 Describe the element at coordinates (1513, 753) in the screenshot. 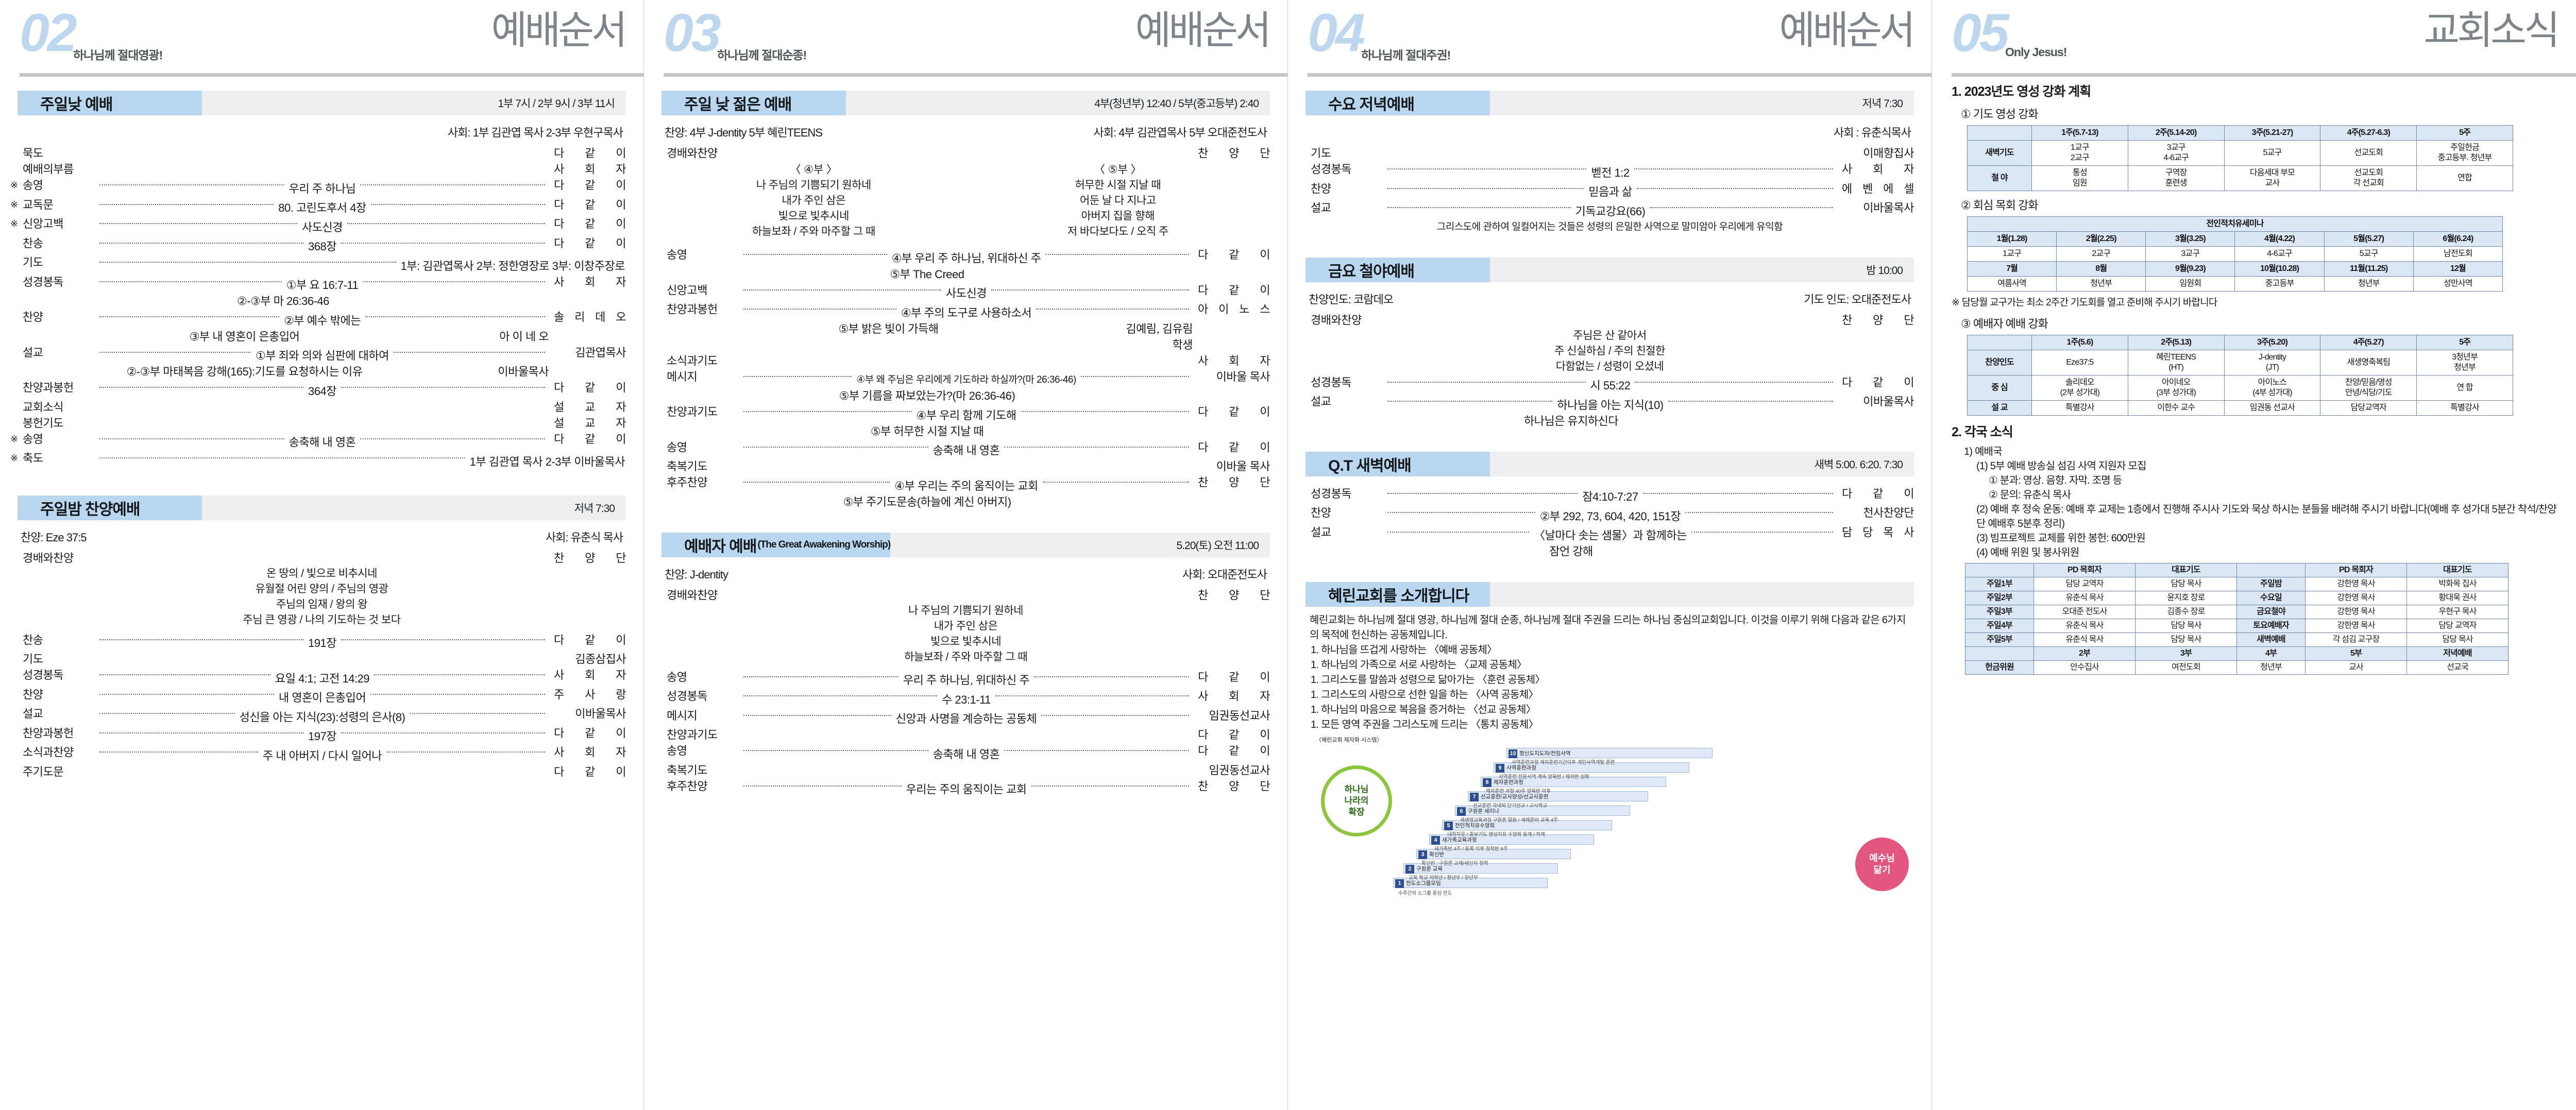

I see `step-number: 10` at that location.